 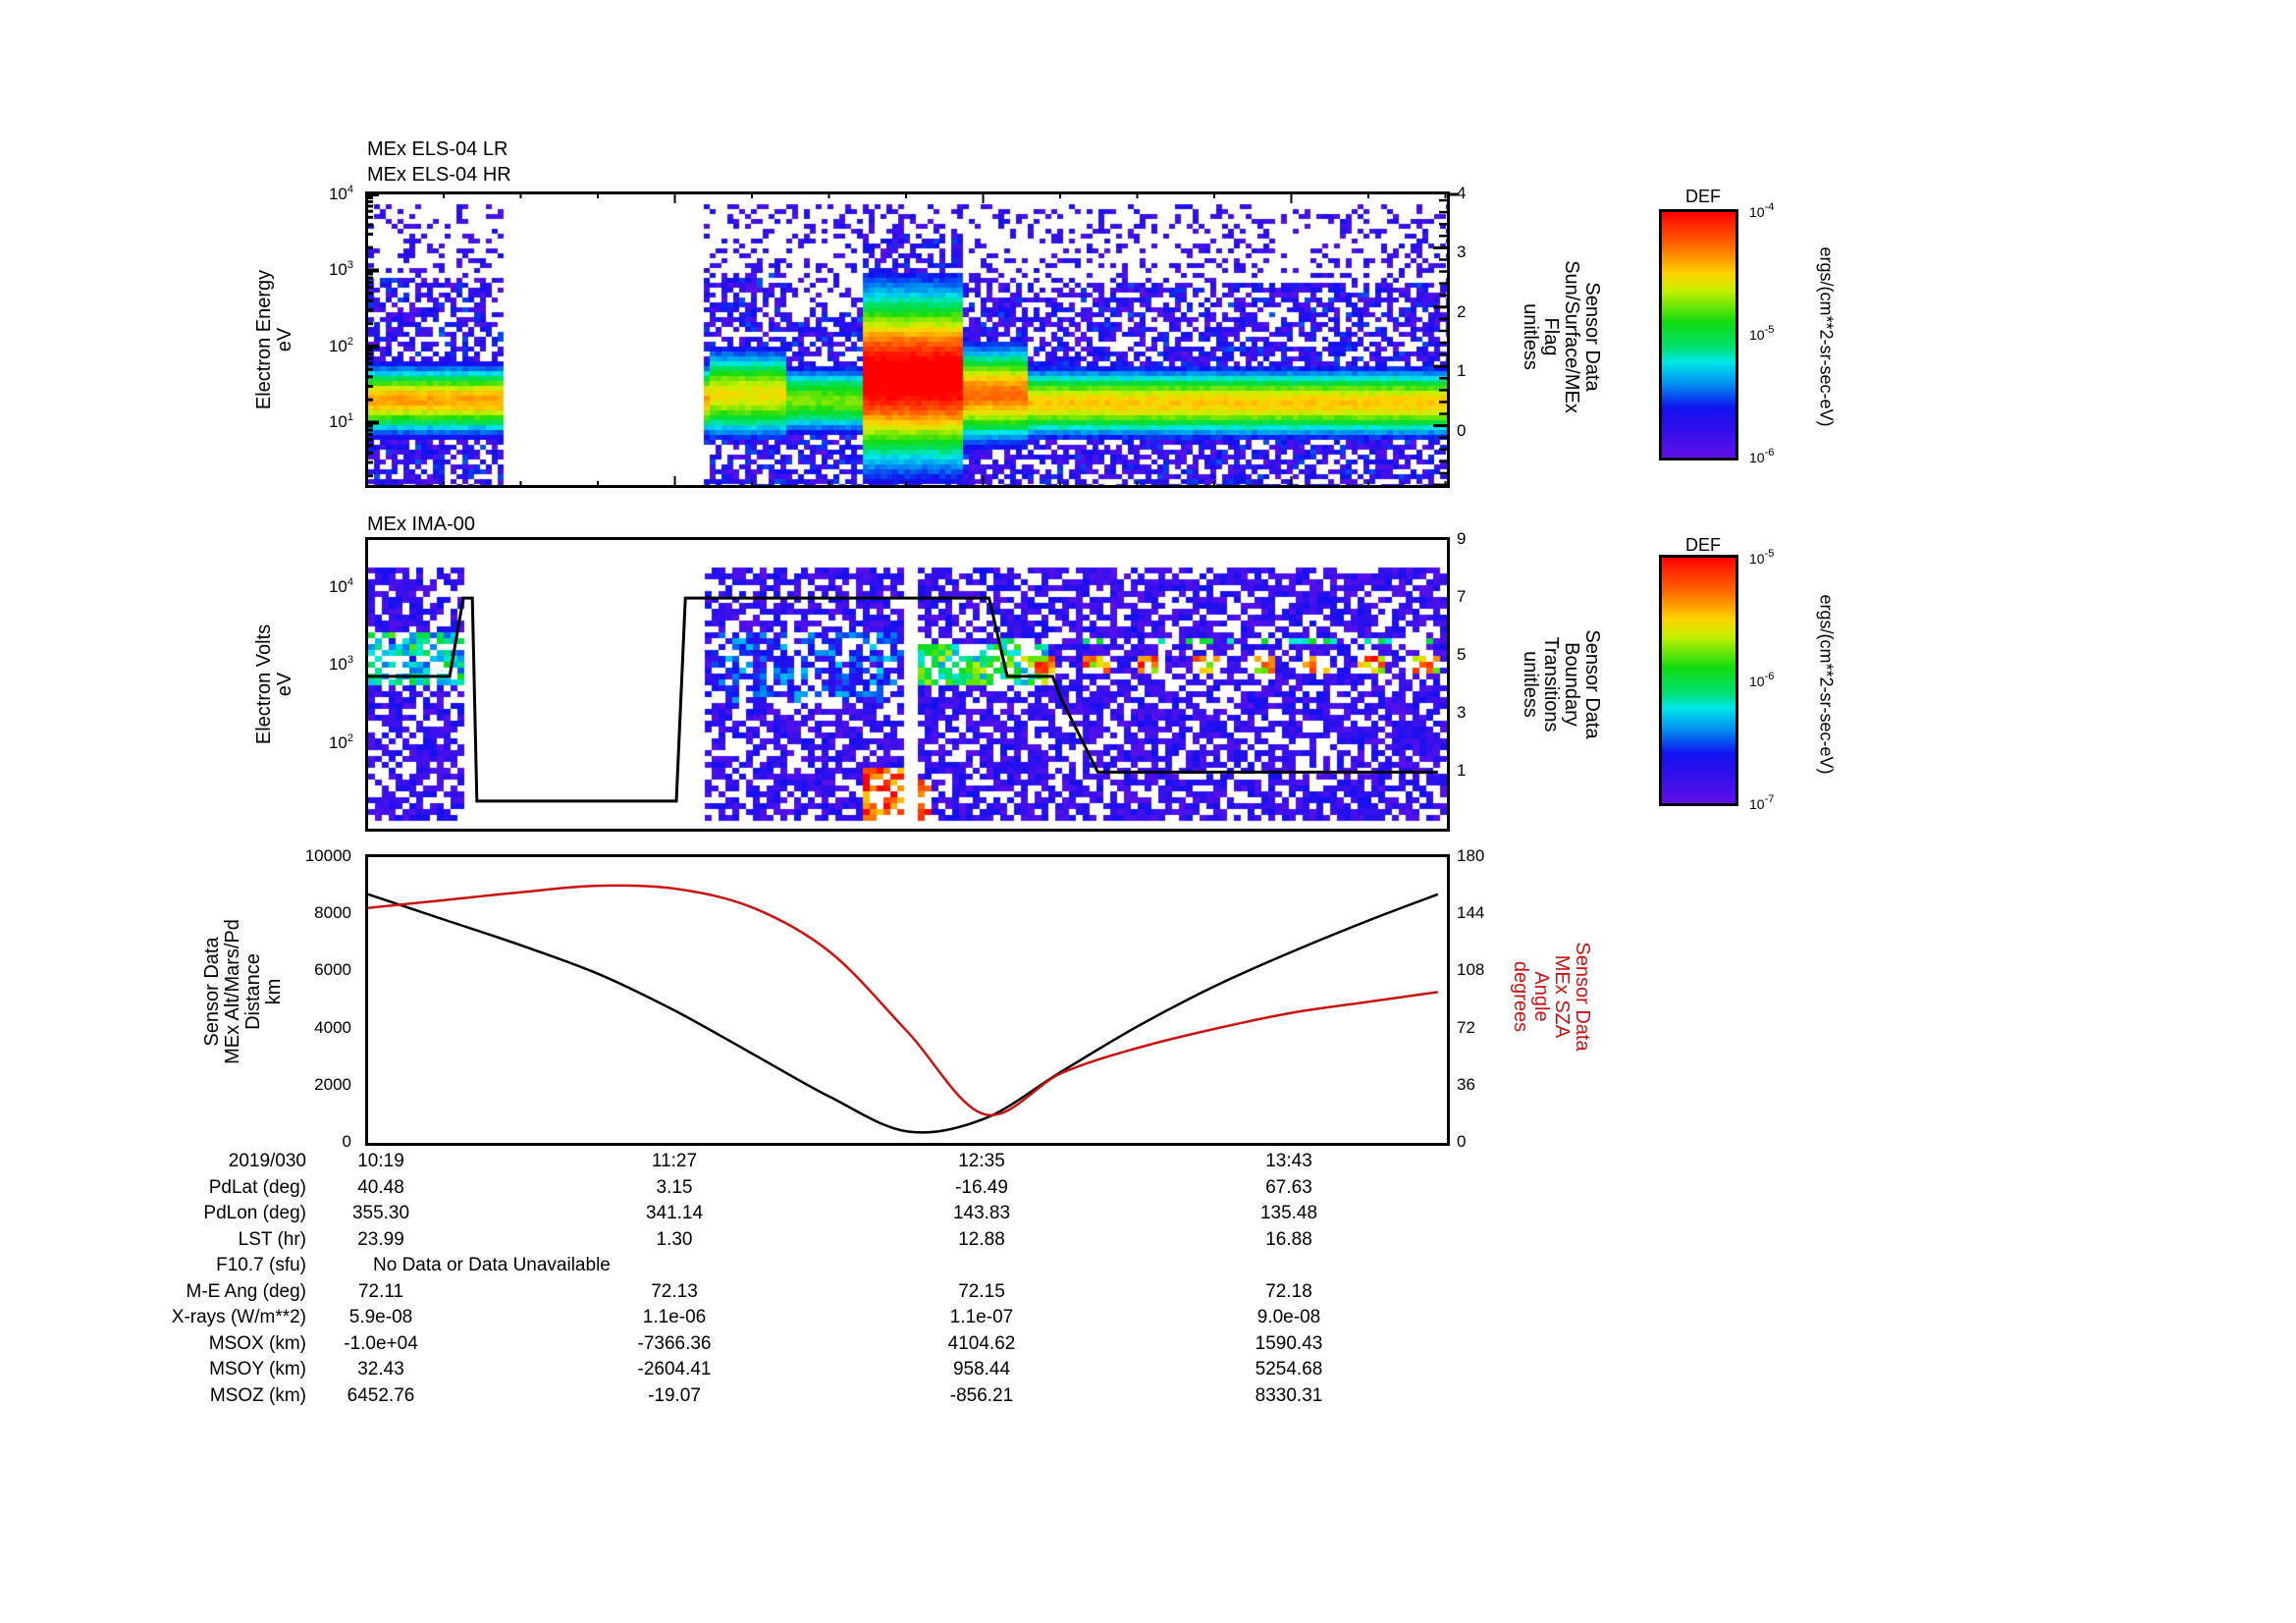 I want to click on ima-cbar-mid-label: 10-6, so click(x=1762, y=680).